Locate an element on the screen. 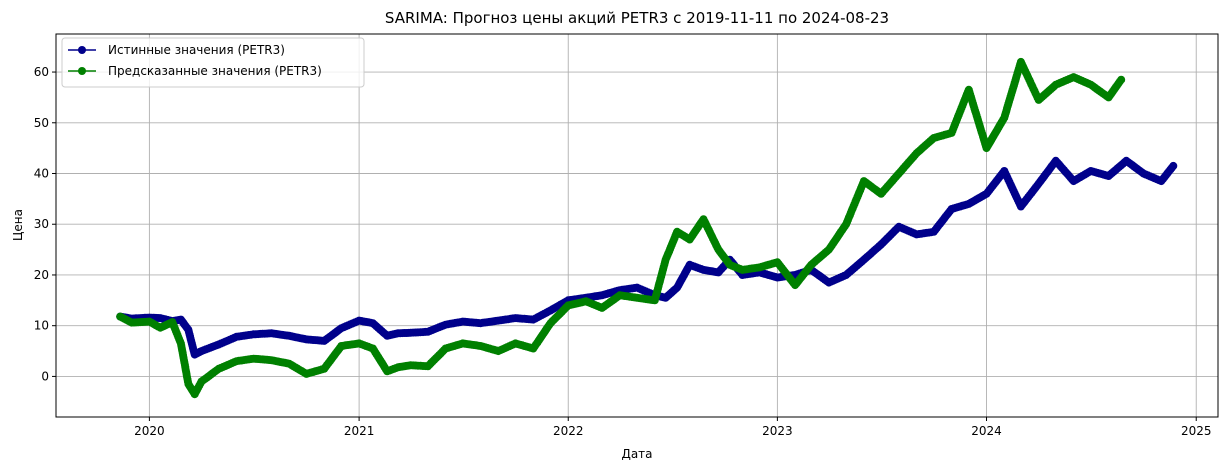 The width and height of the screenshot is (1229, 470). legend-box is located at coordinates (213, 62).